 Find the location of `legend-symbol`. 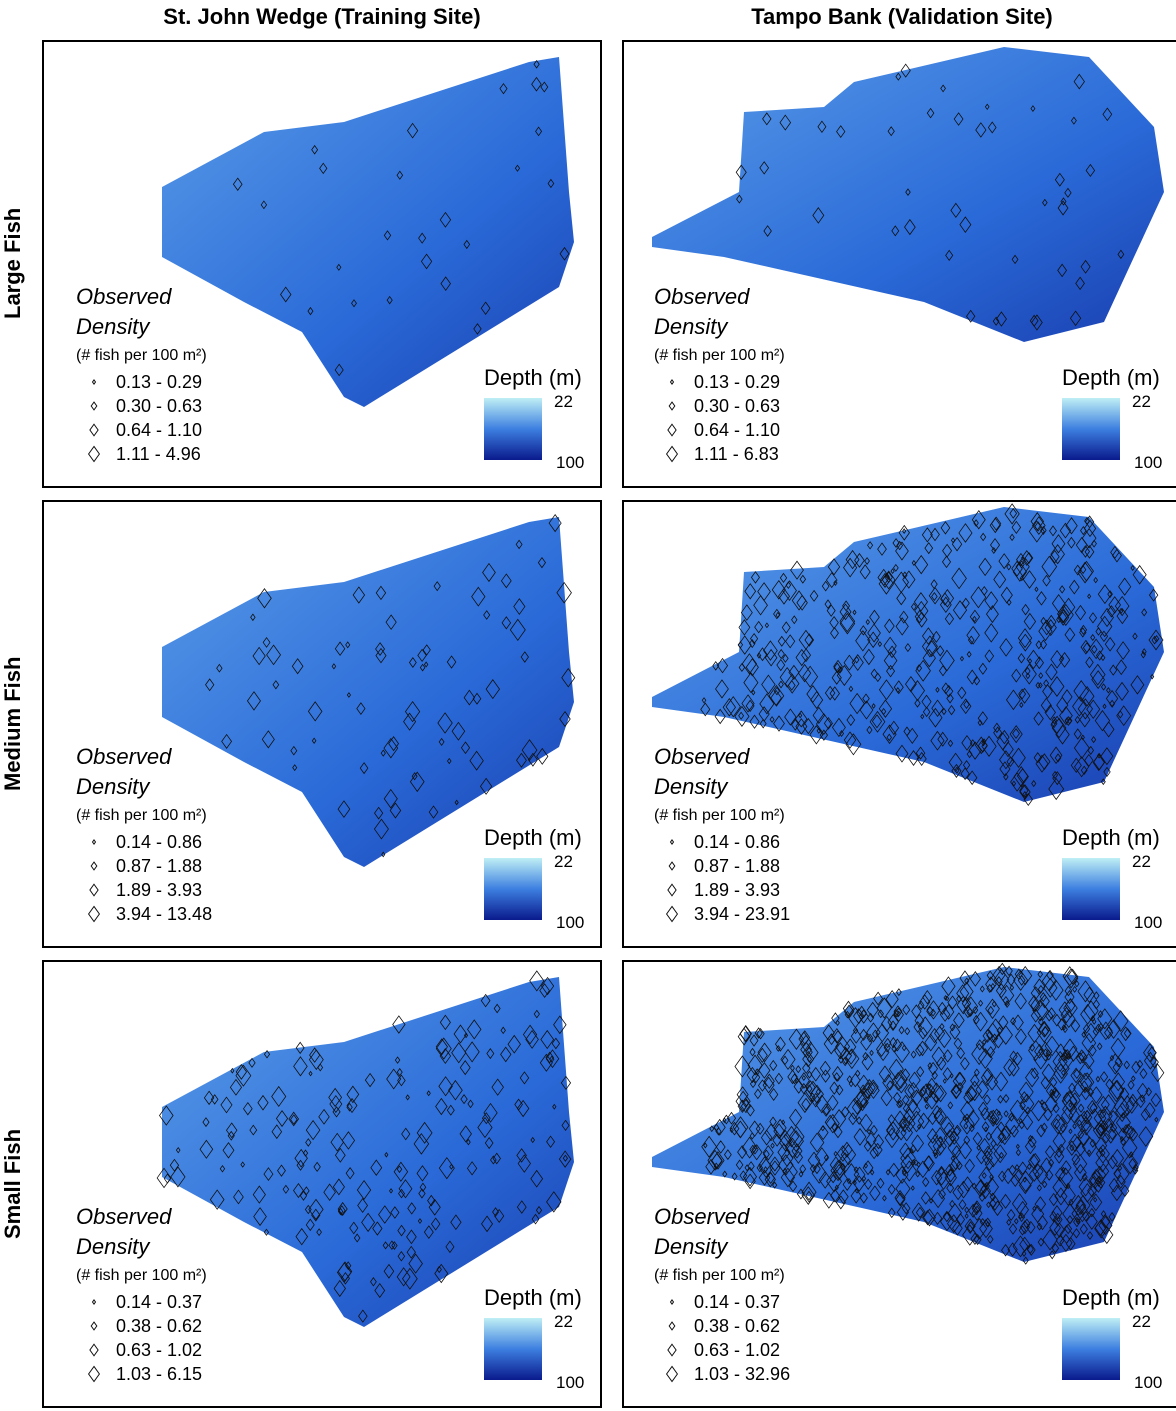

legend-symbol is located at coordinates (672, 1326).